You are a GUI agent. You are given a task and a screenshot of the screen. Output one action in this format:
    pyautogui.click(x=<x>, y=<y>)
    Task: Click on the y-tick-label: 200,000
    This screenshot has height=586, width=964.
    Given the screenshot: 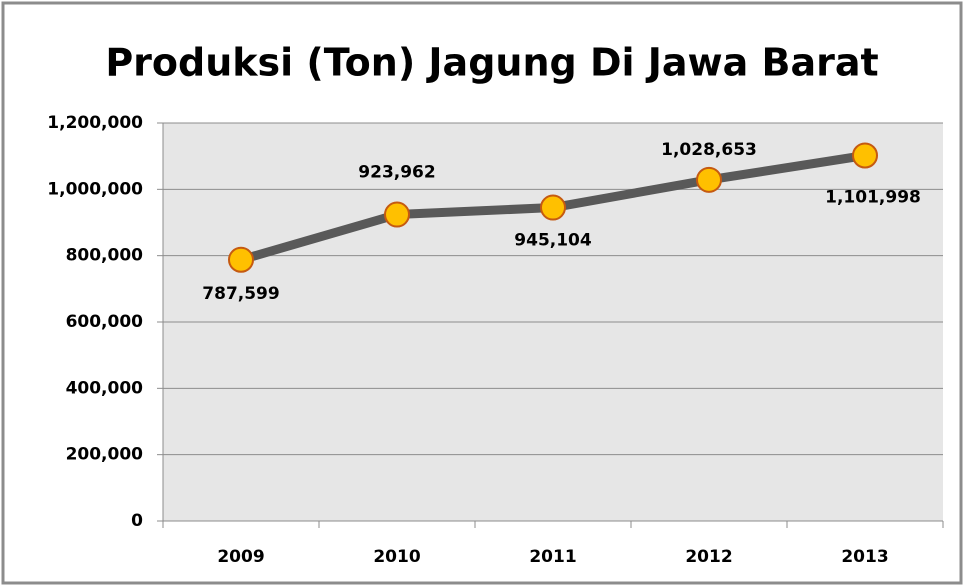 What is the action you would take?
    pyautogui.click(x=105, y=455)
    